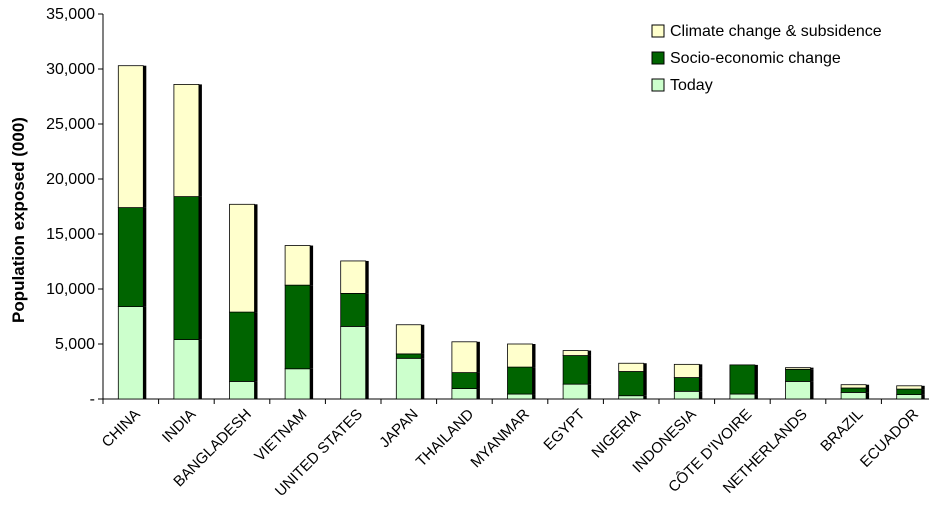 The image size is (929, 528). What do you see at coordinates (564, 430) in the screenshot?
I see `category-label: EGYPT` at bounding box center [564, 430].